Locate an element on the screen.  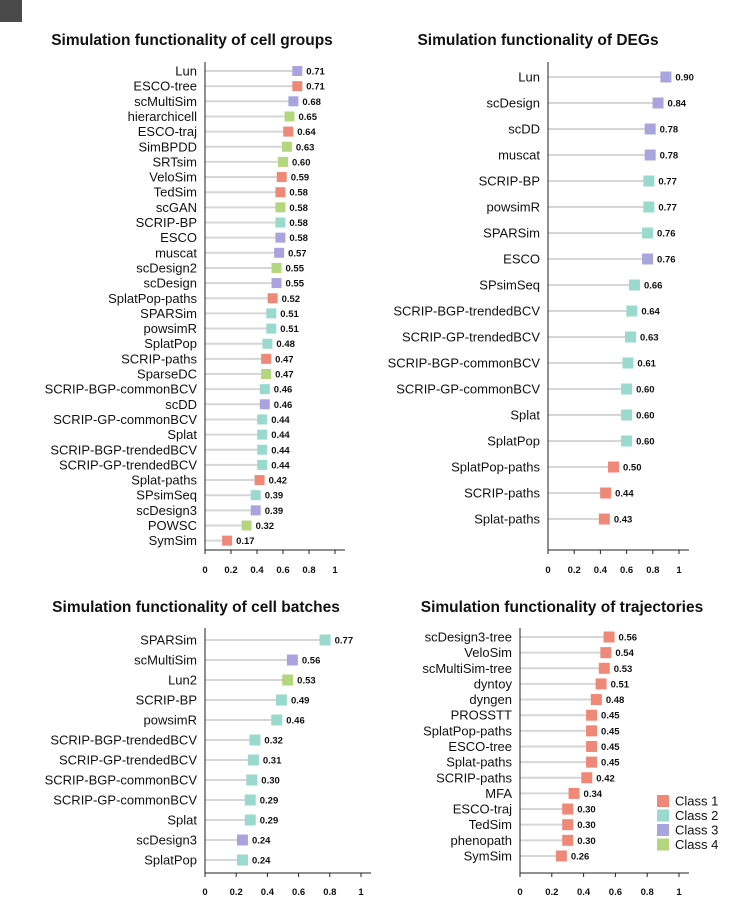
cell-groups-value-12: 0.57 is located at coordinates (297, 253).